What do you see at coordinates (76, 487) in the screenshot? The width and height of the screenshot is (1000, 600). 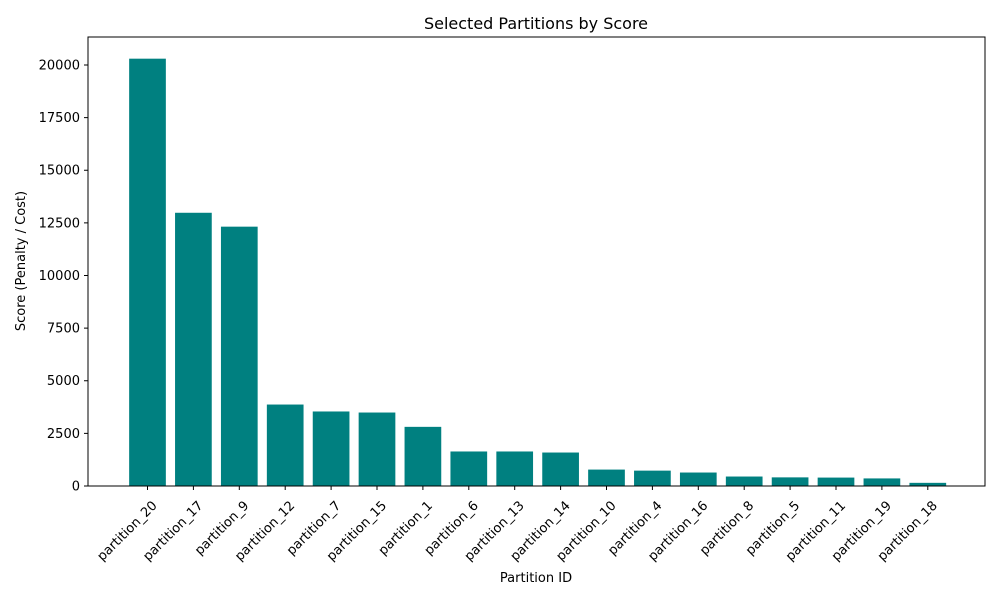 I see `y-tick-label: 0` at bounding box center [76, 487].